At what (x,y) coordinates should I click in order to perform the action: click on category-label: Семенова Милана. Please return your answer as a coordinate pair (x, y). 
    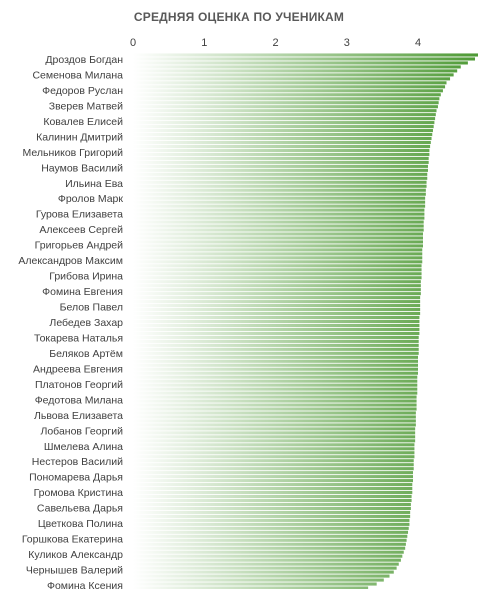
    Looking at the image, I should click on (77, 75).